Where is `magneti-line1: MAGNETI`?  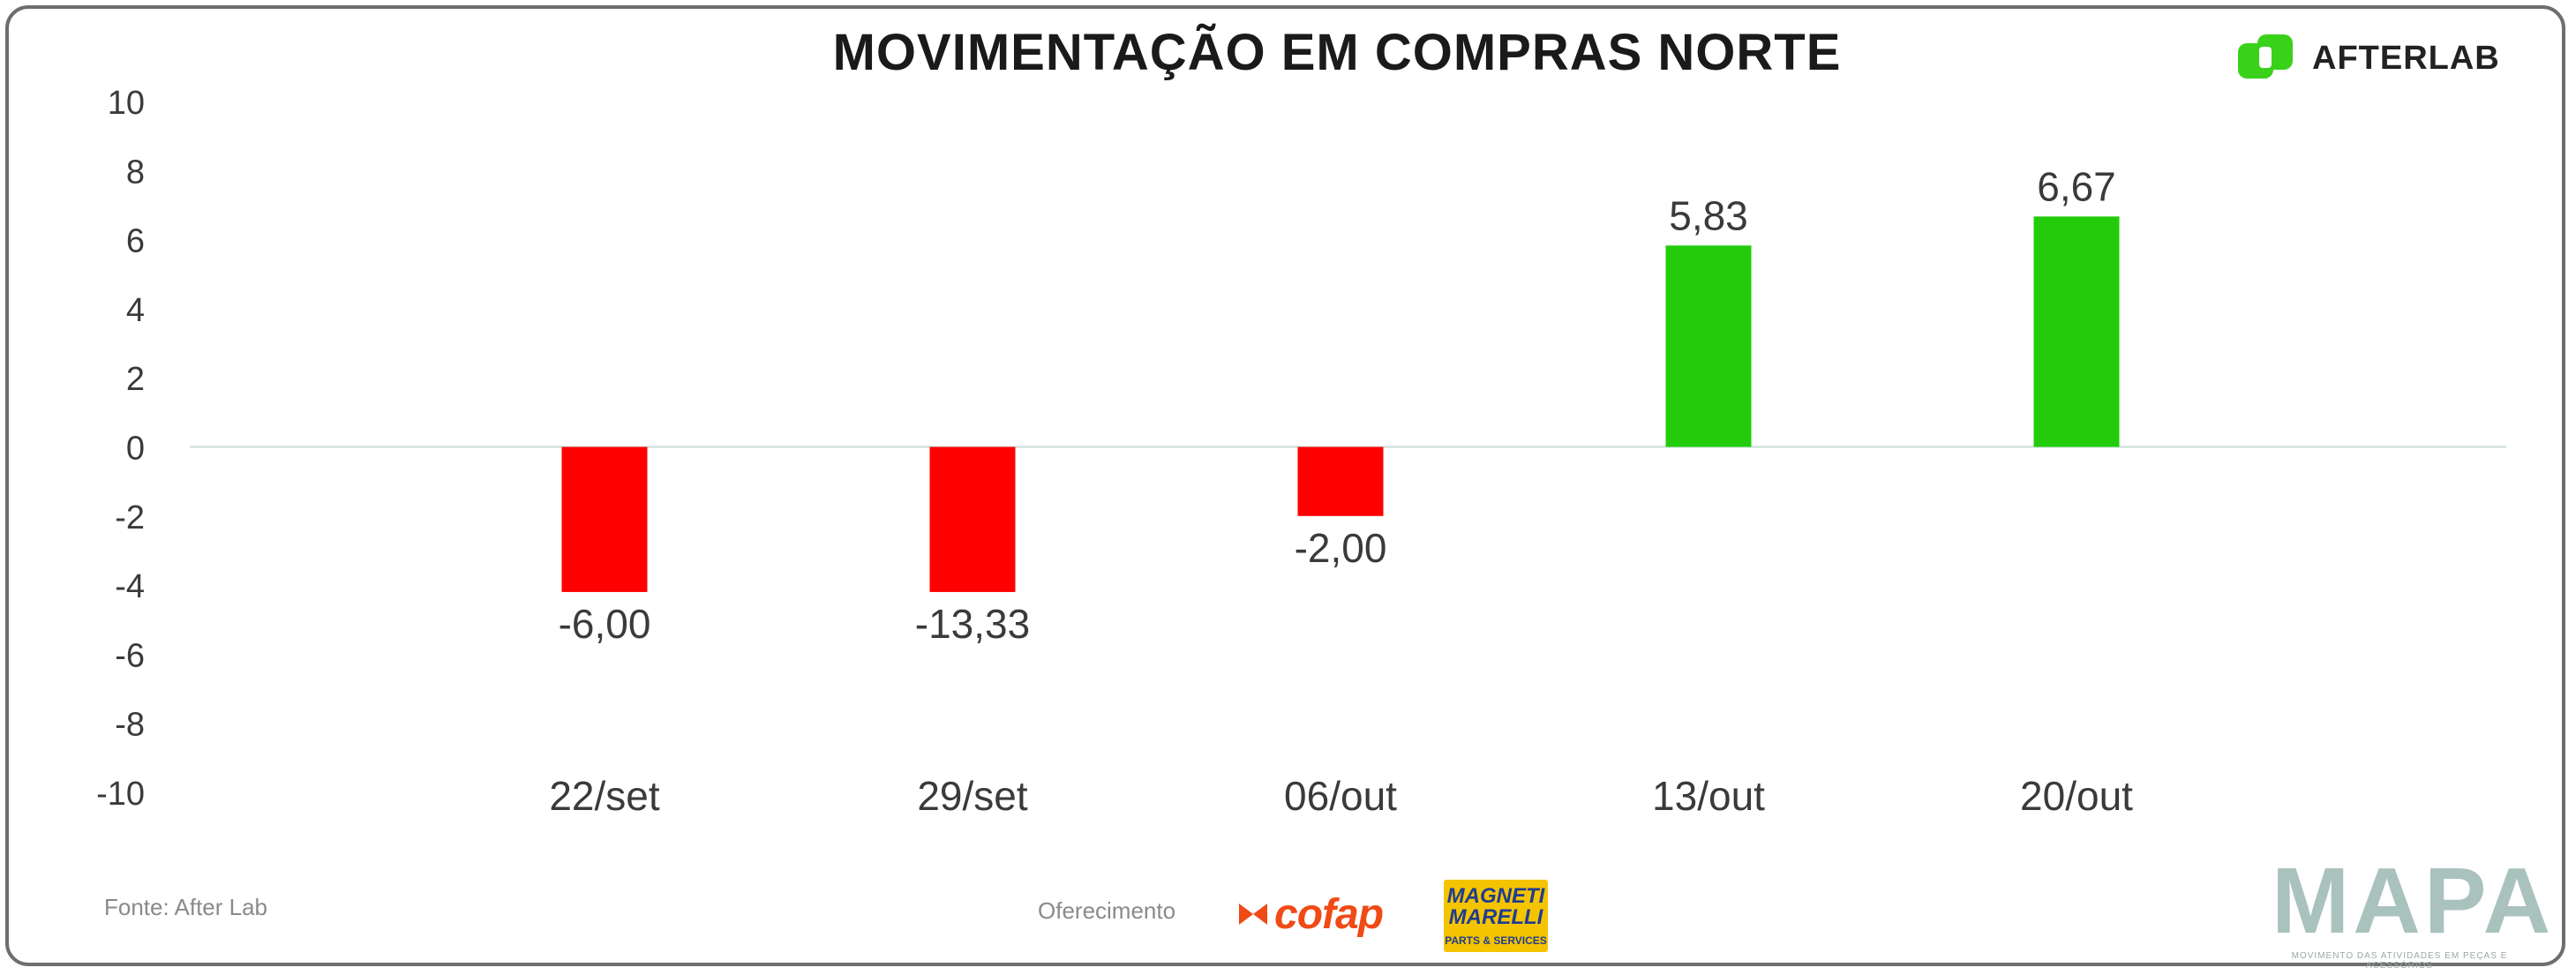
magneti-line1: MAGNETI is located at coordinates (1495, 896).